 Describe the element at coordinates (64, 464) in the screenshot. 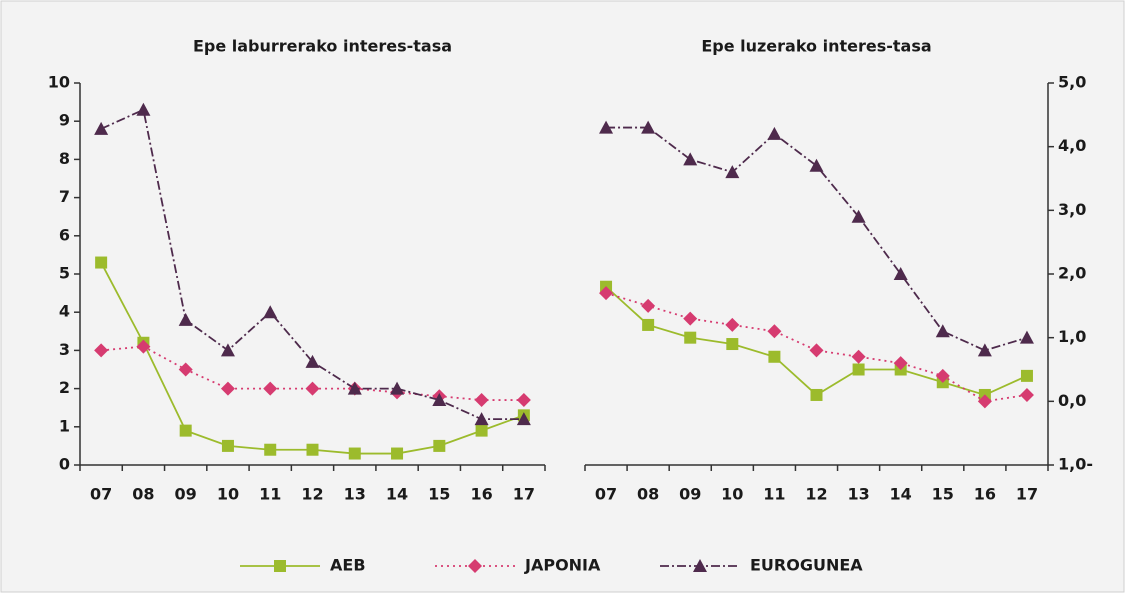

I see `y-tick-label: 0` at that location.